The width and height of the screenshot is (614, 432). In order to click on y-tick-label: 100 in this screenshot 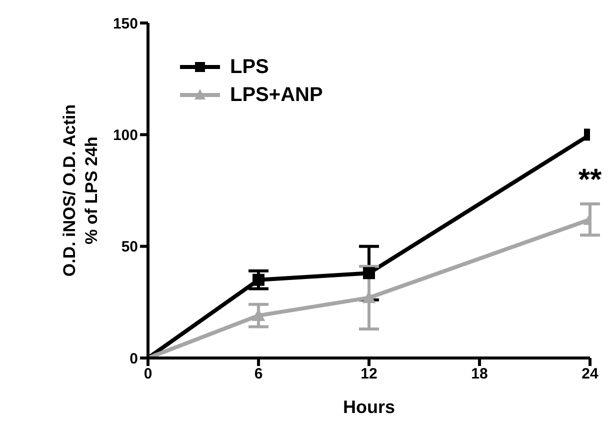, I will do `click(125, 135)`.